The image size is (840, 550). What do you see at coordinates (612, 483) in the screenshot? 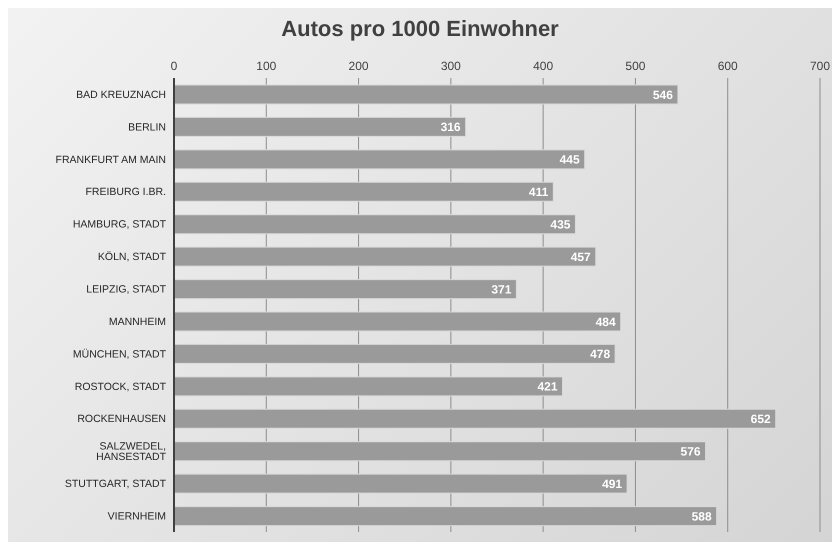
I see `data-label: 491` at bounding box center [612, 483].